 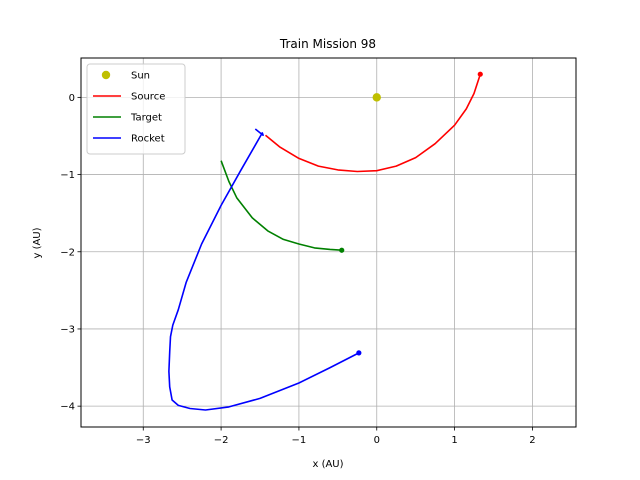 What do you see at coordinates (146, 118) in the screenshot?
I see `legend-label-target: Target` at bounding box center [146, 118].